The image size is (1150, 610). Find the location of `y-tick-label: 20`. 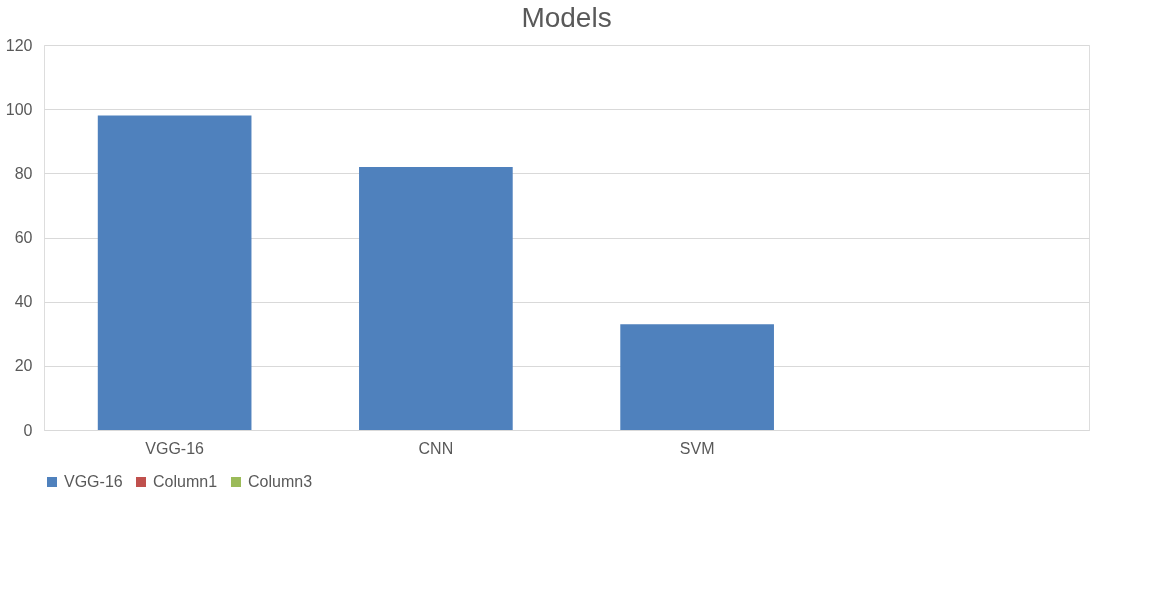

y-tick-label: 20 is located at coordinates (23, 366).